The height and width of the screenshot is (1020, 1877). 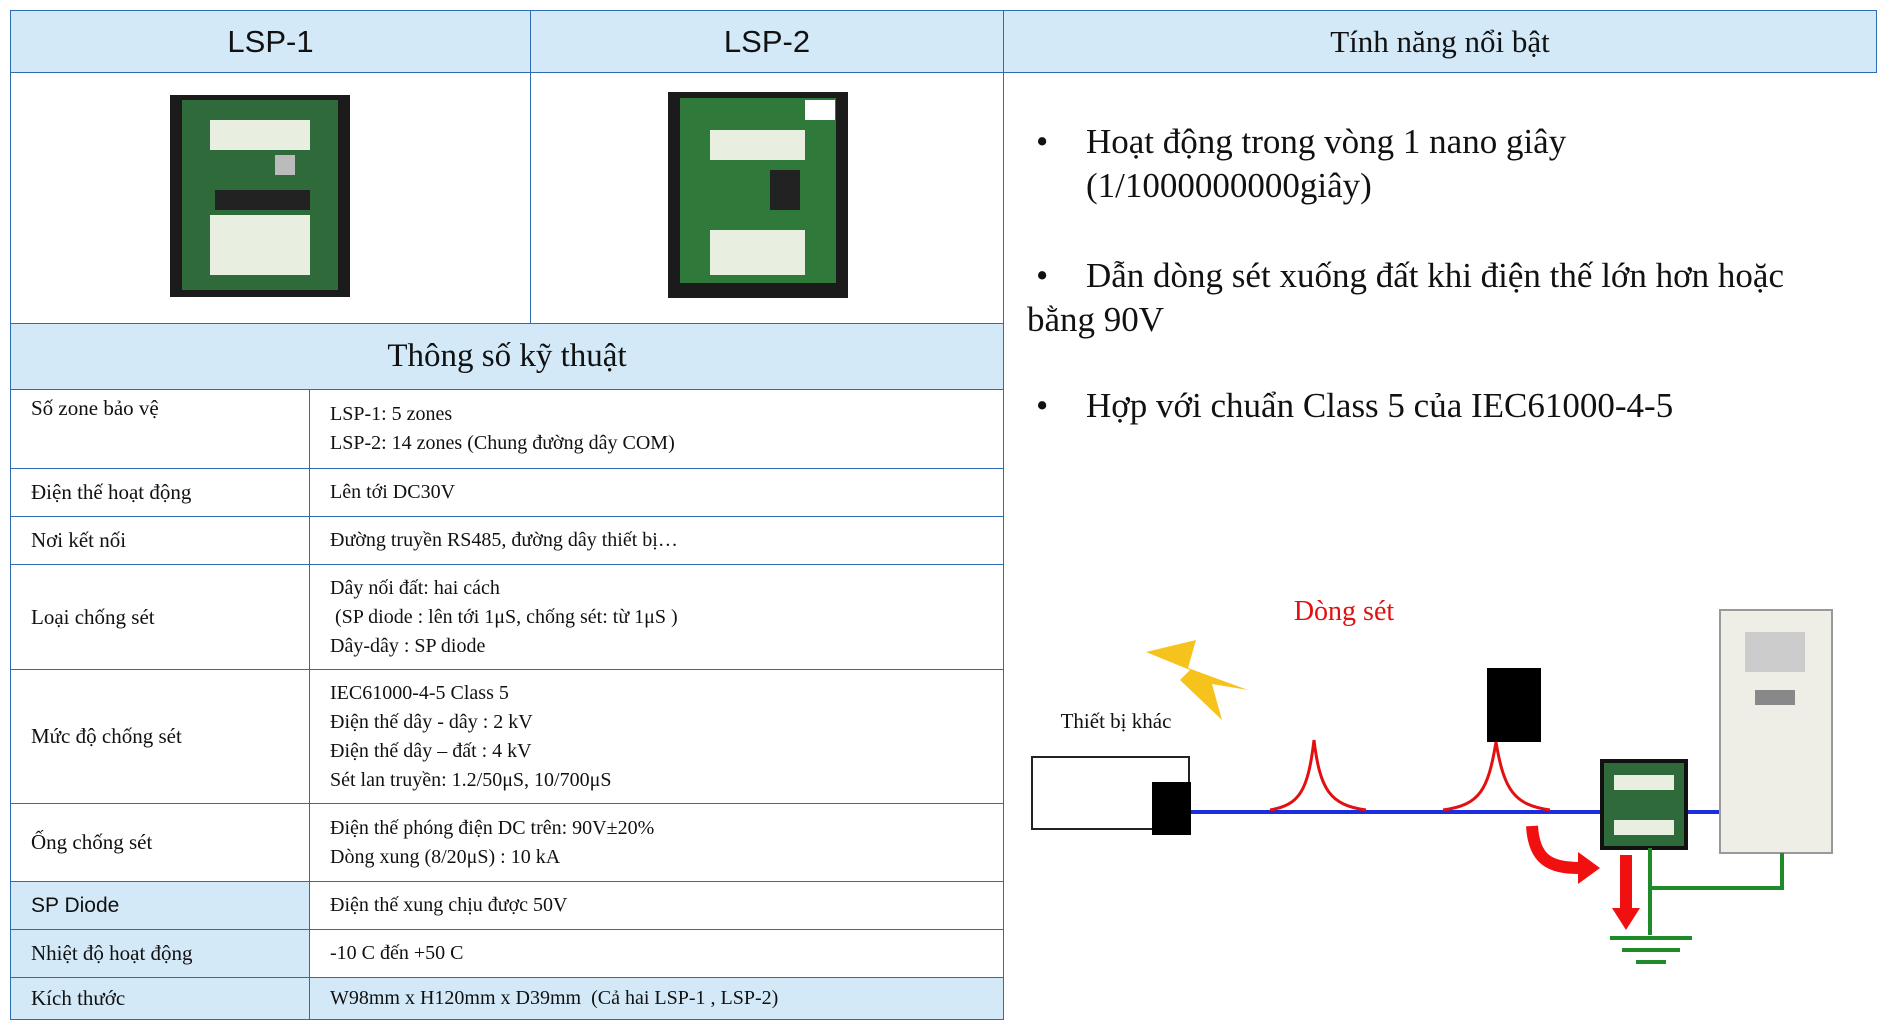 I want to click on spec-value-cell: Lên tới DC30V, so click(x=656, y=492).